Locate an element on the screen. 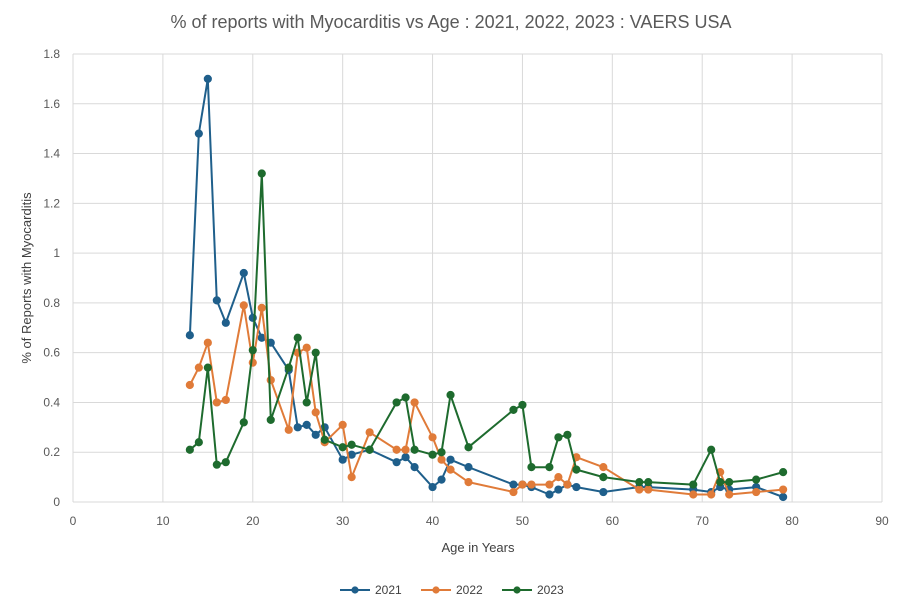 The height and width of the screenshot is (609, 903). y-tick-label: 1 is located at coordinates (56, 253).